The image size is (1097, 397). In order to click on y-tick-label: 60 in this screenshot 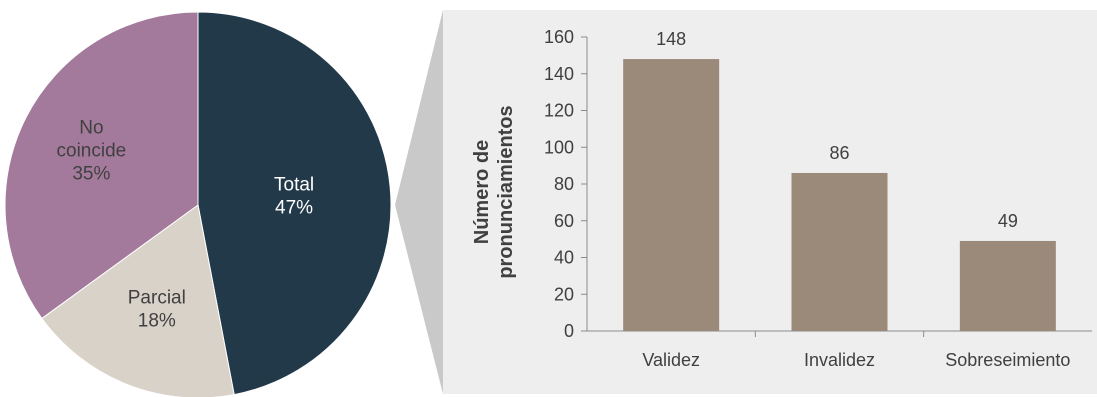, I will do `click(564, 221)`.